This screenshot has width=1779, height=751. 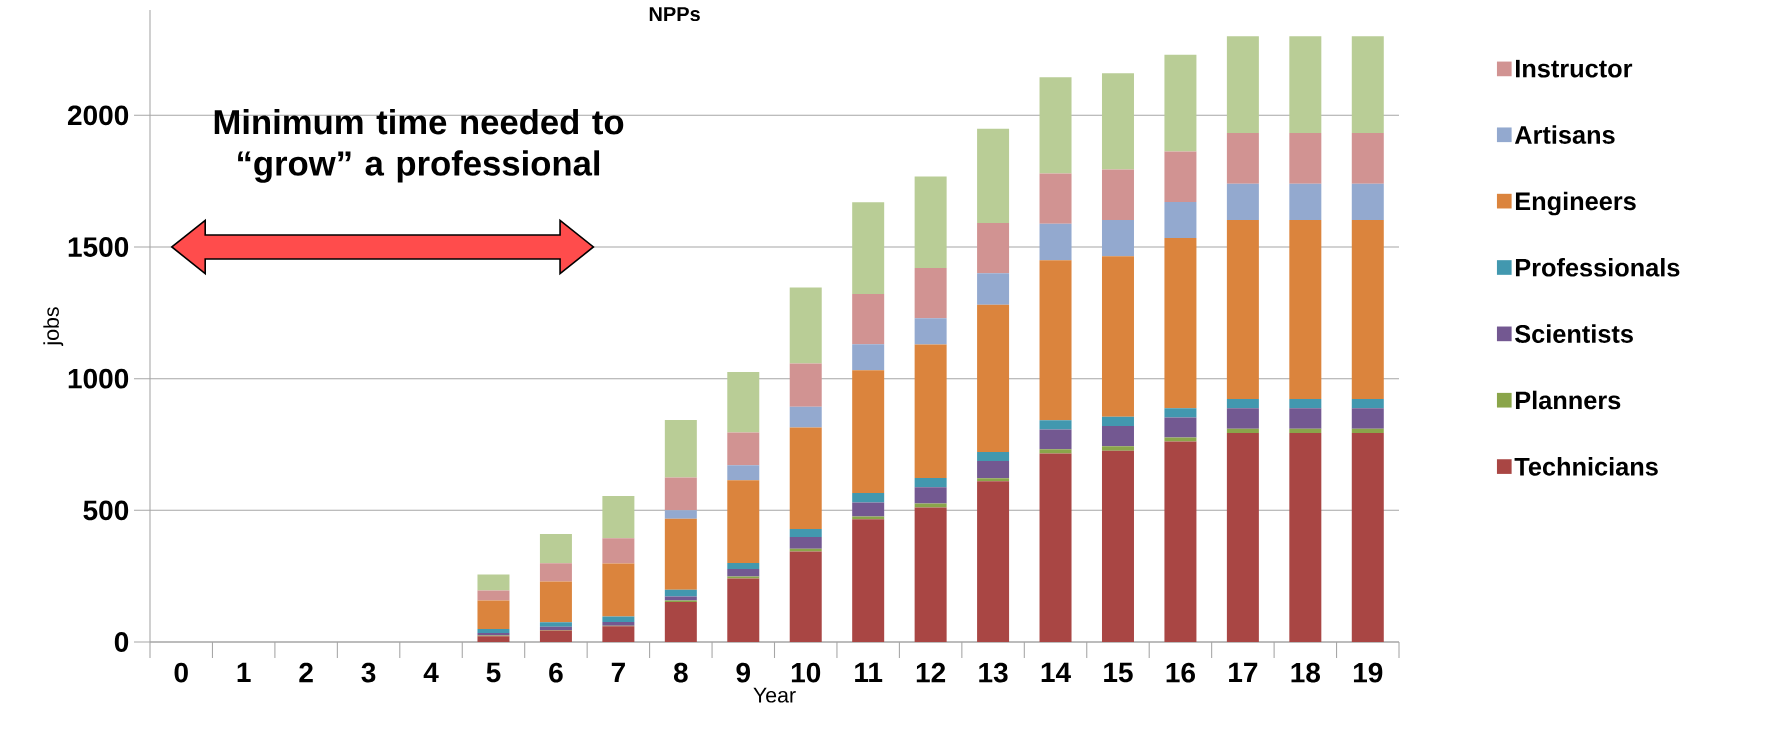 I want to click on legend-label: Planners, so click(x=1568, y=400).